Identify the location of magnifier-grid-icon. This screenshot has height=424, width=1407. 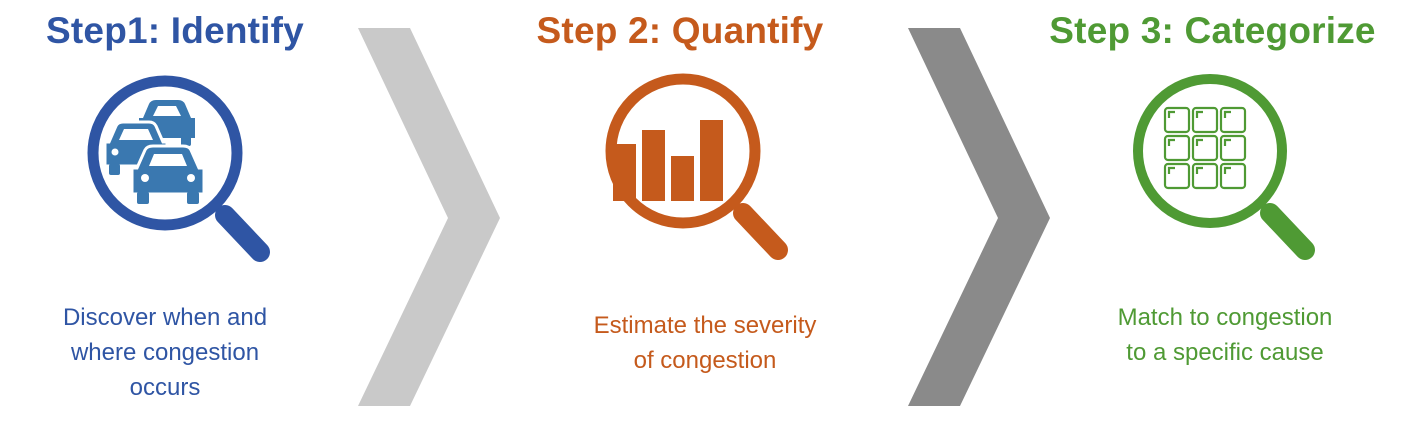
(1217, 172).